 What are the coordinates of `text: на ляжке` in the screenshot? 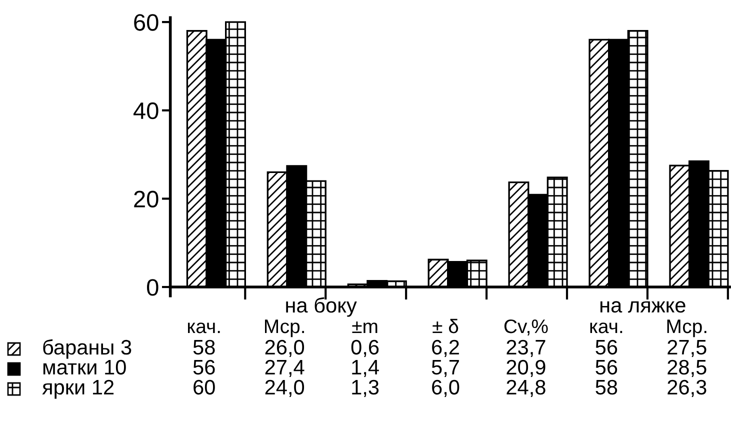 It's located at (643, 307).